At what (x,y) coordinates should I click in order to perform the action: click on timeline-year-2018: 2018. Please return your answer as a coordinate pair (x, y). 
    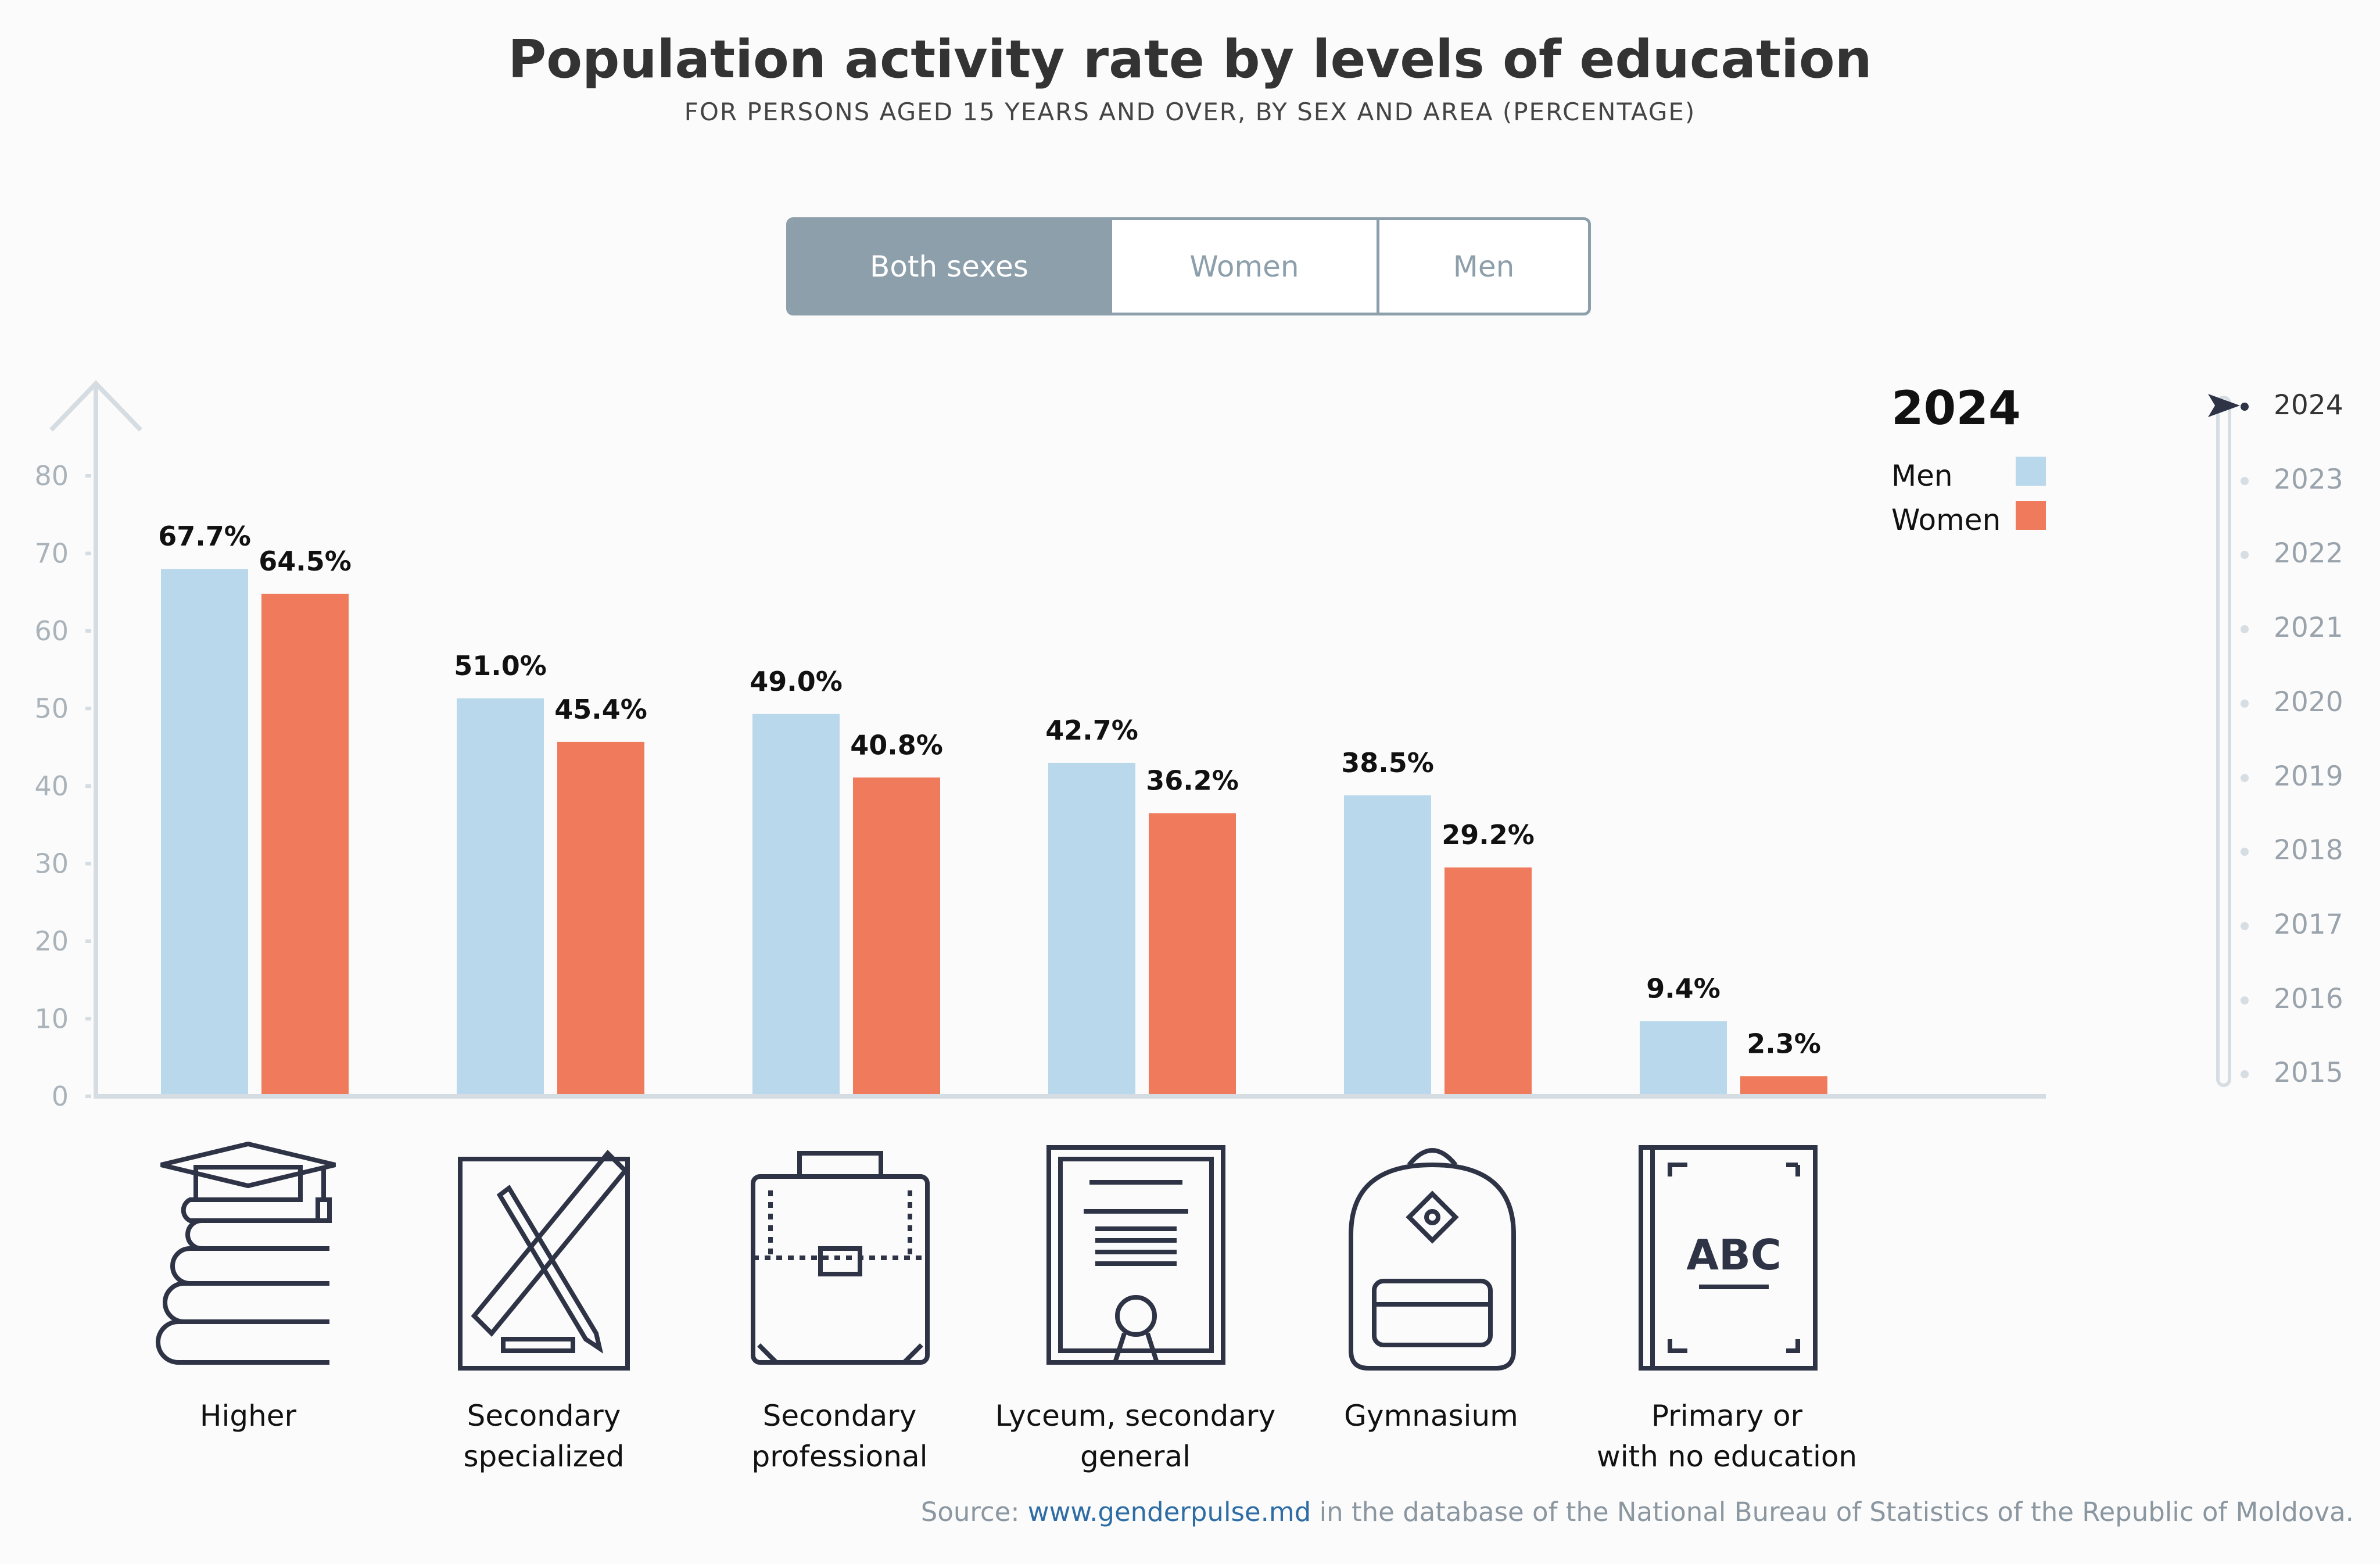
    Looking at the image, I should click on (2309, 851).